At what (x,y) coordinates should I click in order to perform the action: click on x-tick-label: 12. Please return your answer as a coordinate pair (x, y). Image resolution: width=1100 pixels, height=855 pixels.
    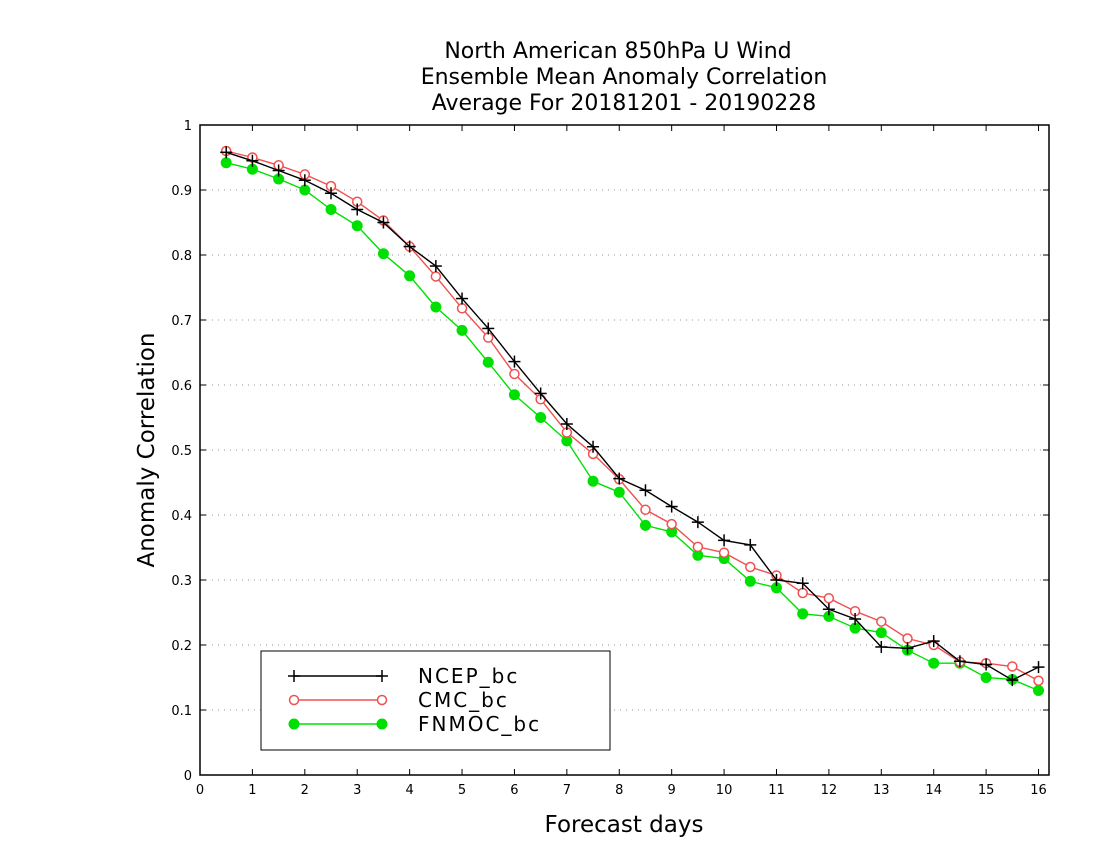
    Looking at the image, I should click on (829, 790).